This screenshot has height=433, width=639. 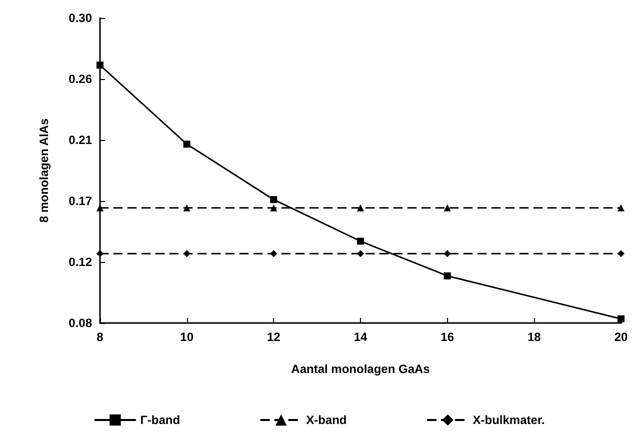 I want to click on x-tick-label: 14, so click(x=361, y=337).